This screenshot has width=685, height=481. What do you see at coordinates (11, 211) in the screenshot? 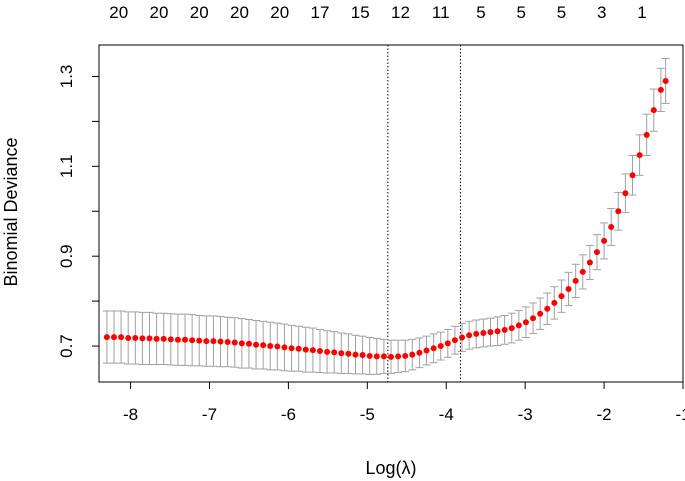
I see `y-axis-title: Binomial Deviance` at bounding box center [11, 211].